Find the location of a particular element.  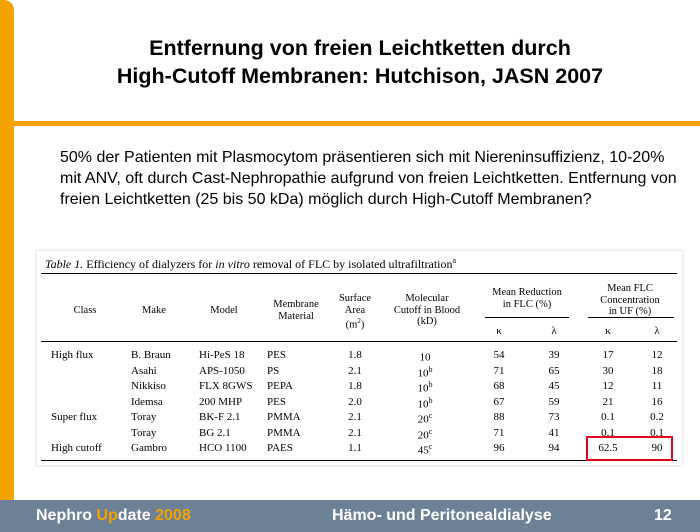

cell-conc-l: 16 is located at coordinates (657, 401).